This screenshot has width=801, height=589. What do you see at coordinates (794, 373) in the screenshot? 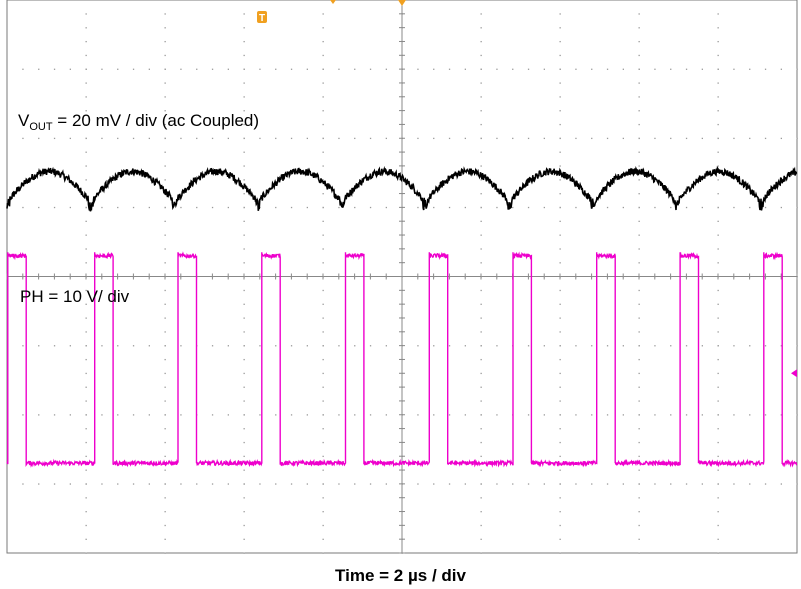
I see `ph-level-marker` at bounding box center [794, 373].